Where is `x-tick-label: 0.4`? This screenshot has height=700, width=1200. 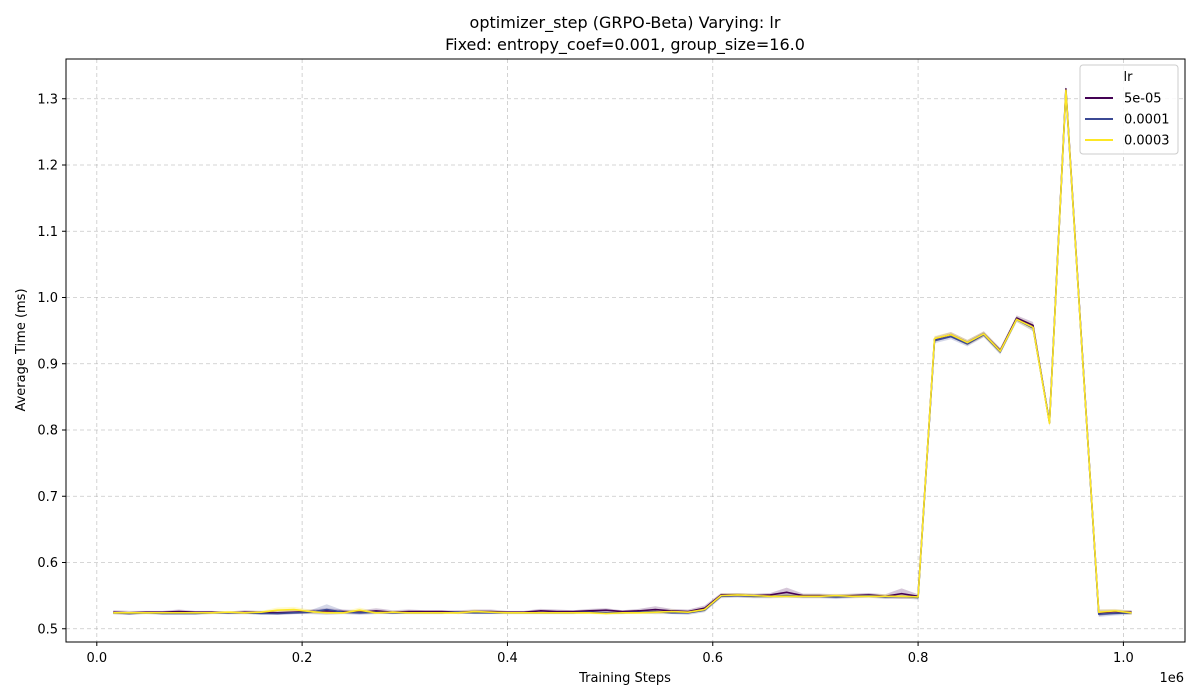
x-tick-label: 0.4 is located at coordinates (507, 658).